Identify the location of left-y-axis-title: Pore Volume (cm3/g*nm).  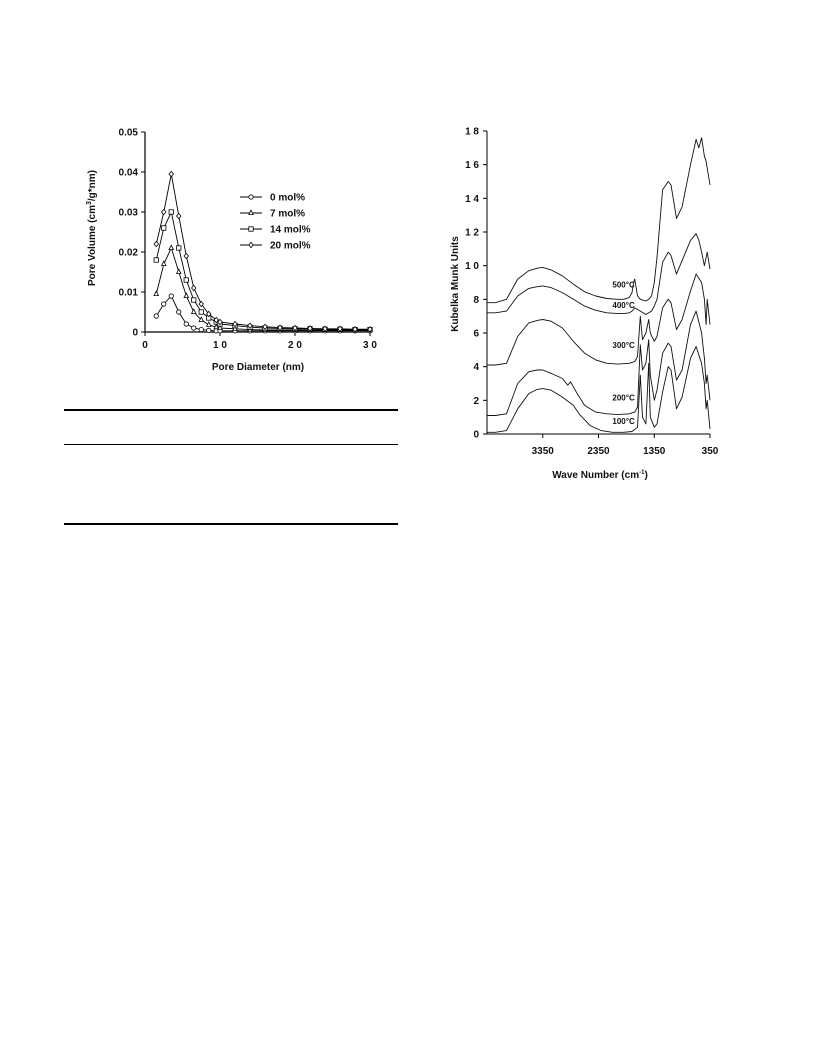
(92, 228).